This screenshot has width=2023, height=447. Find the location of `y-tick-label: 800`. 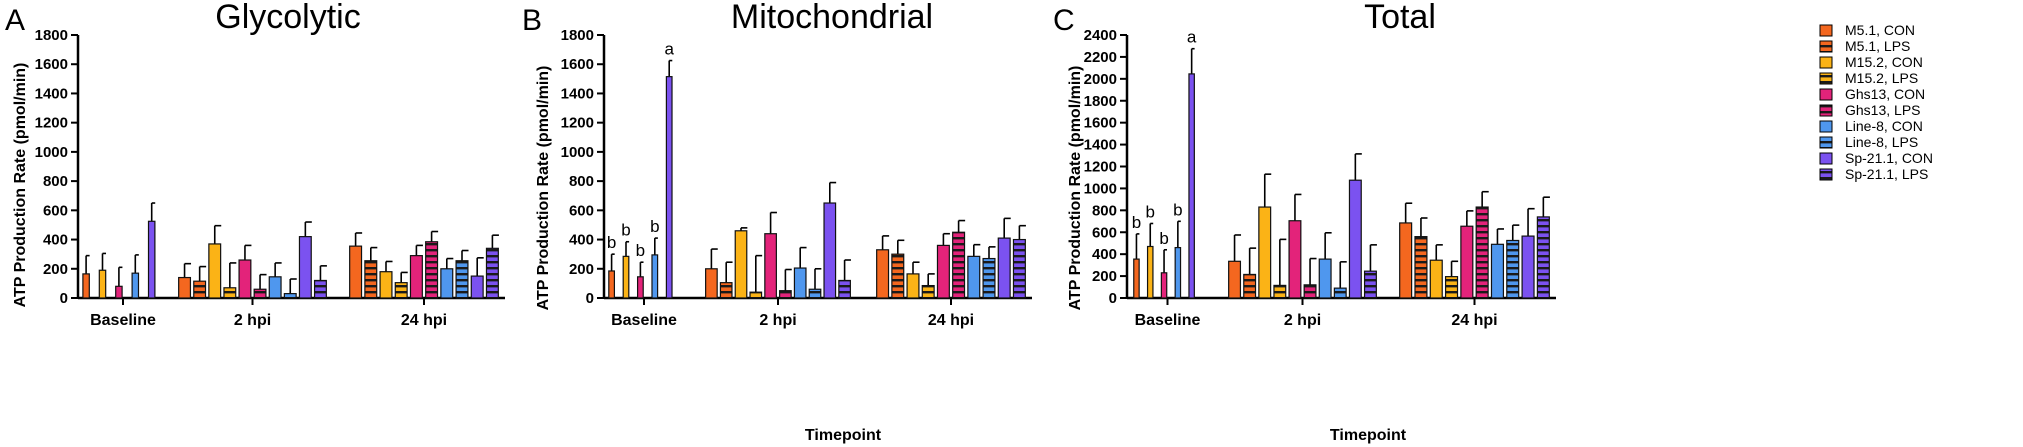

y-tick-label: 800 is located at coordinates (581, 181).